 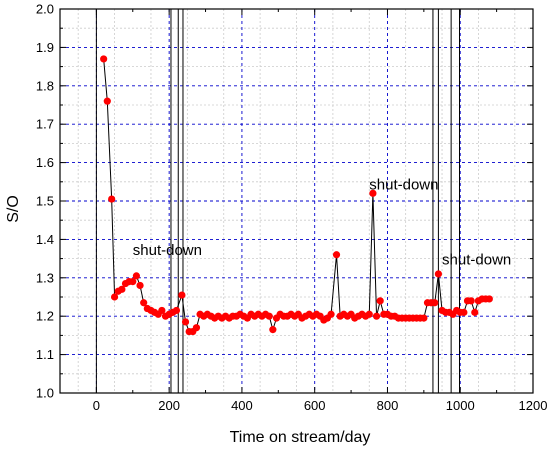 I want to click on x-tick-label: 1000, so click(x=460, y=405).